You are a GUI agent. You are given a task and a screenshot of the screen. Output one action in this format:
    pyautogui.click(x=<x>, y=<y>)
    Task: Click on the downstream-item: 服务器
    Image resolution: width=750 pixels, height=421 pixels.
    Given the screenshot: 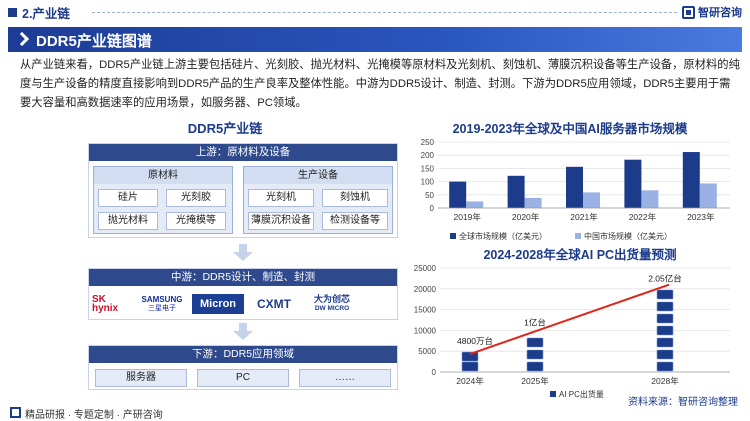 What is the action you would take?
    pyautogui.click(x=141, y=378)
    